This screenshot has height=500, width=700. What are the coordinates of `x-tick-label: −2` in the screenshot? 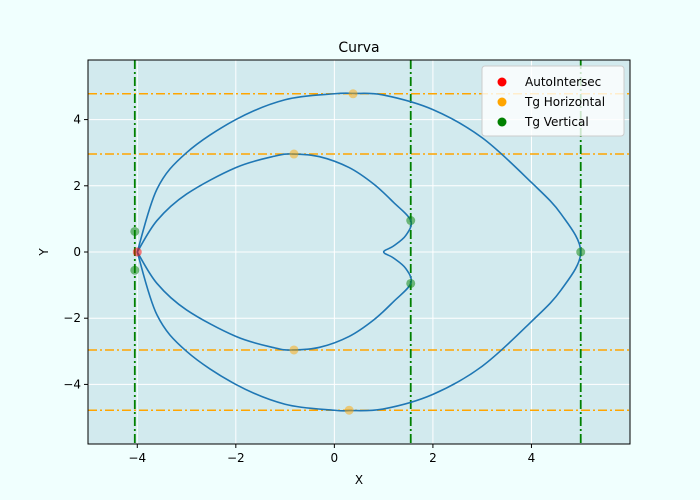 It's located at (236, 458).